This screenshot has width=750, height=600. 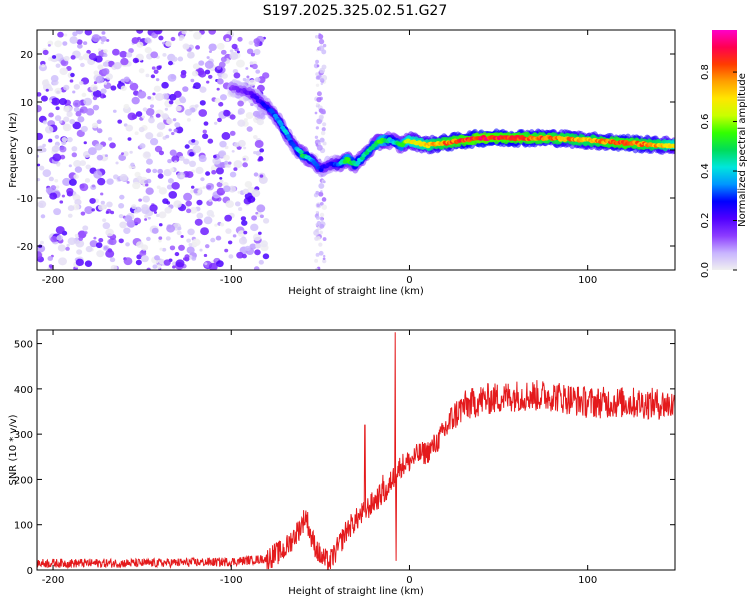 What do you see at coordinates (231, 280) in the screenshot?
I see `spectrogram-x-tick-label: -100` at bounding box center [231, 280].